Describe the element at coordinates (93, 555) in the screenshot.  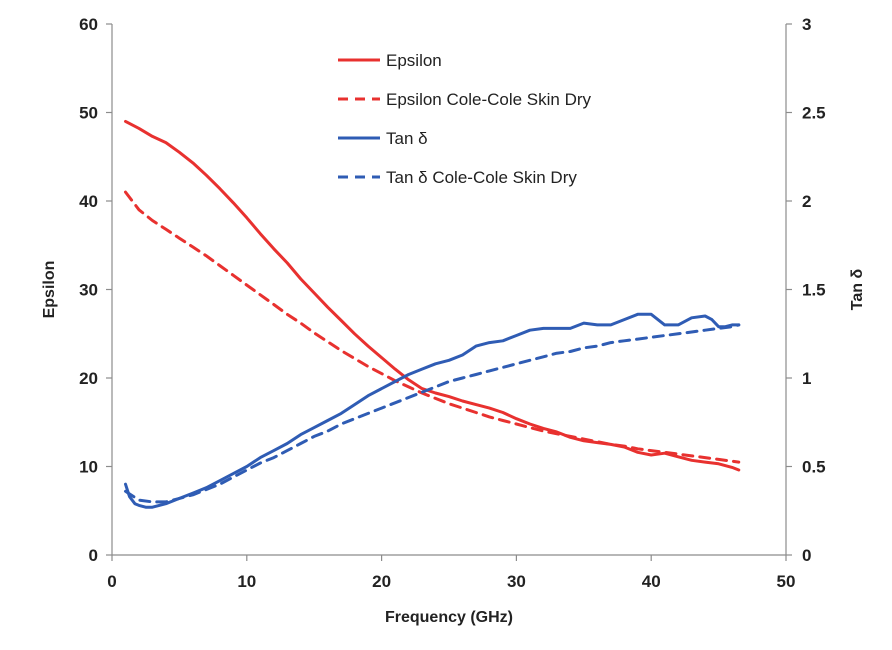
I see `y-tick-label-left: 0` at that location.